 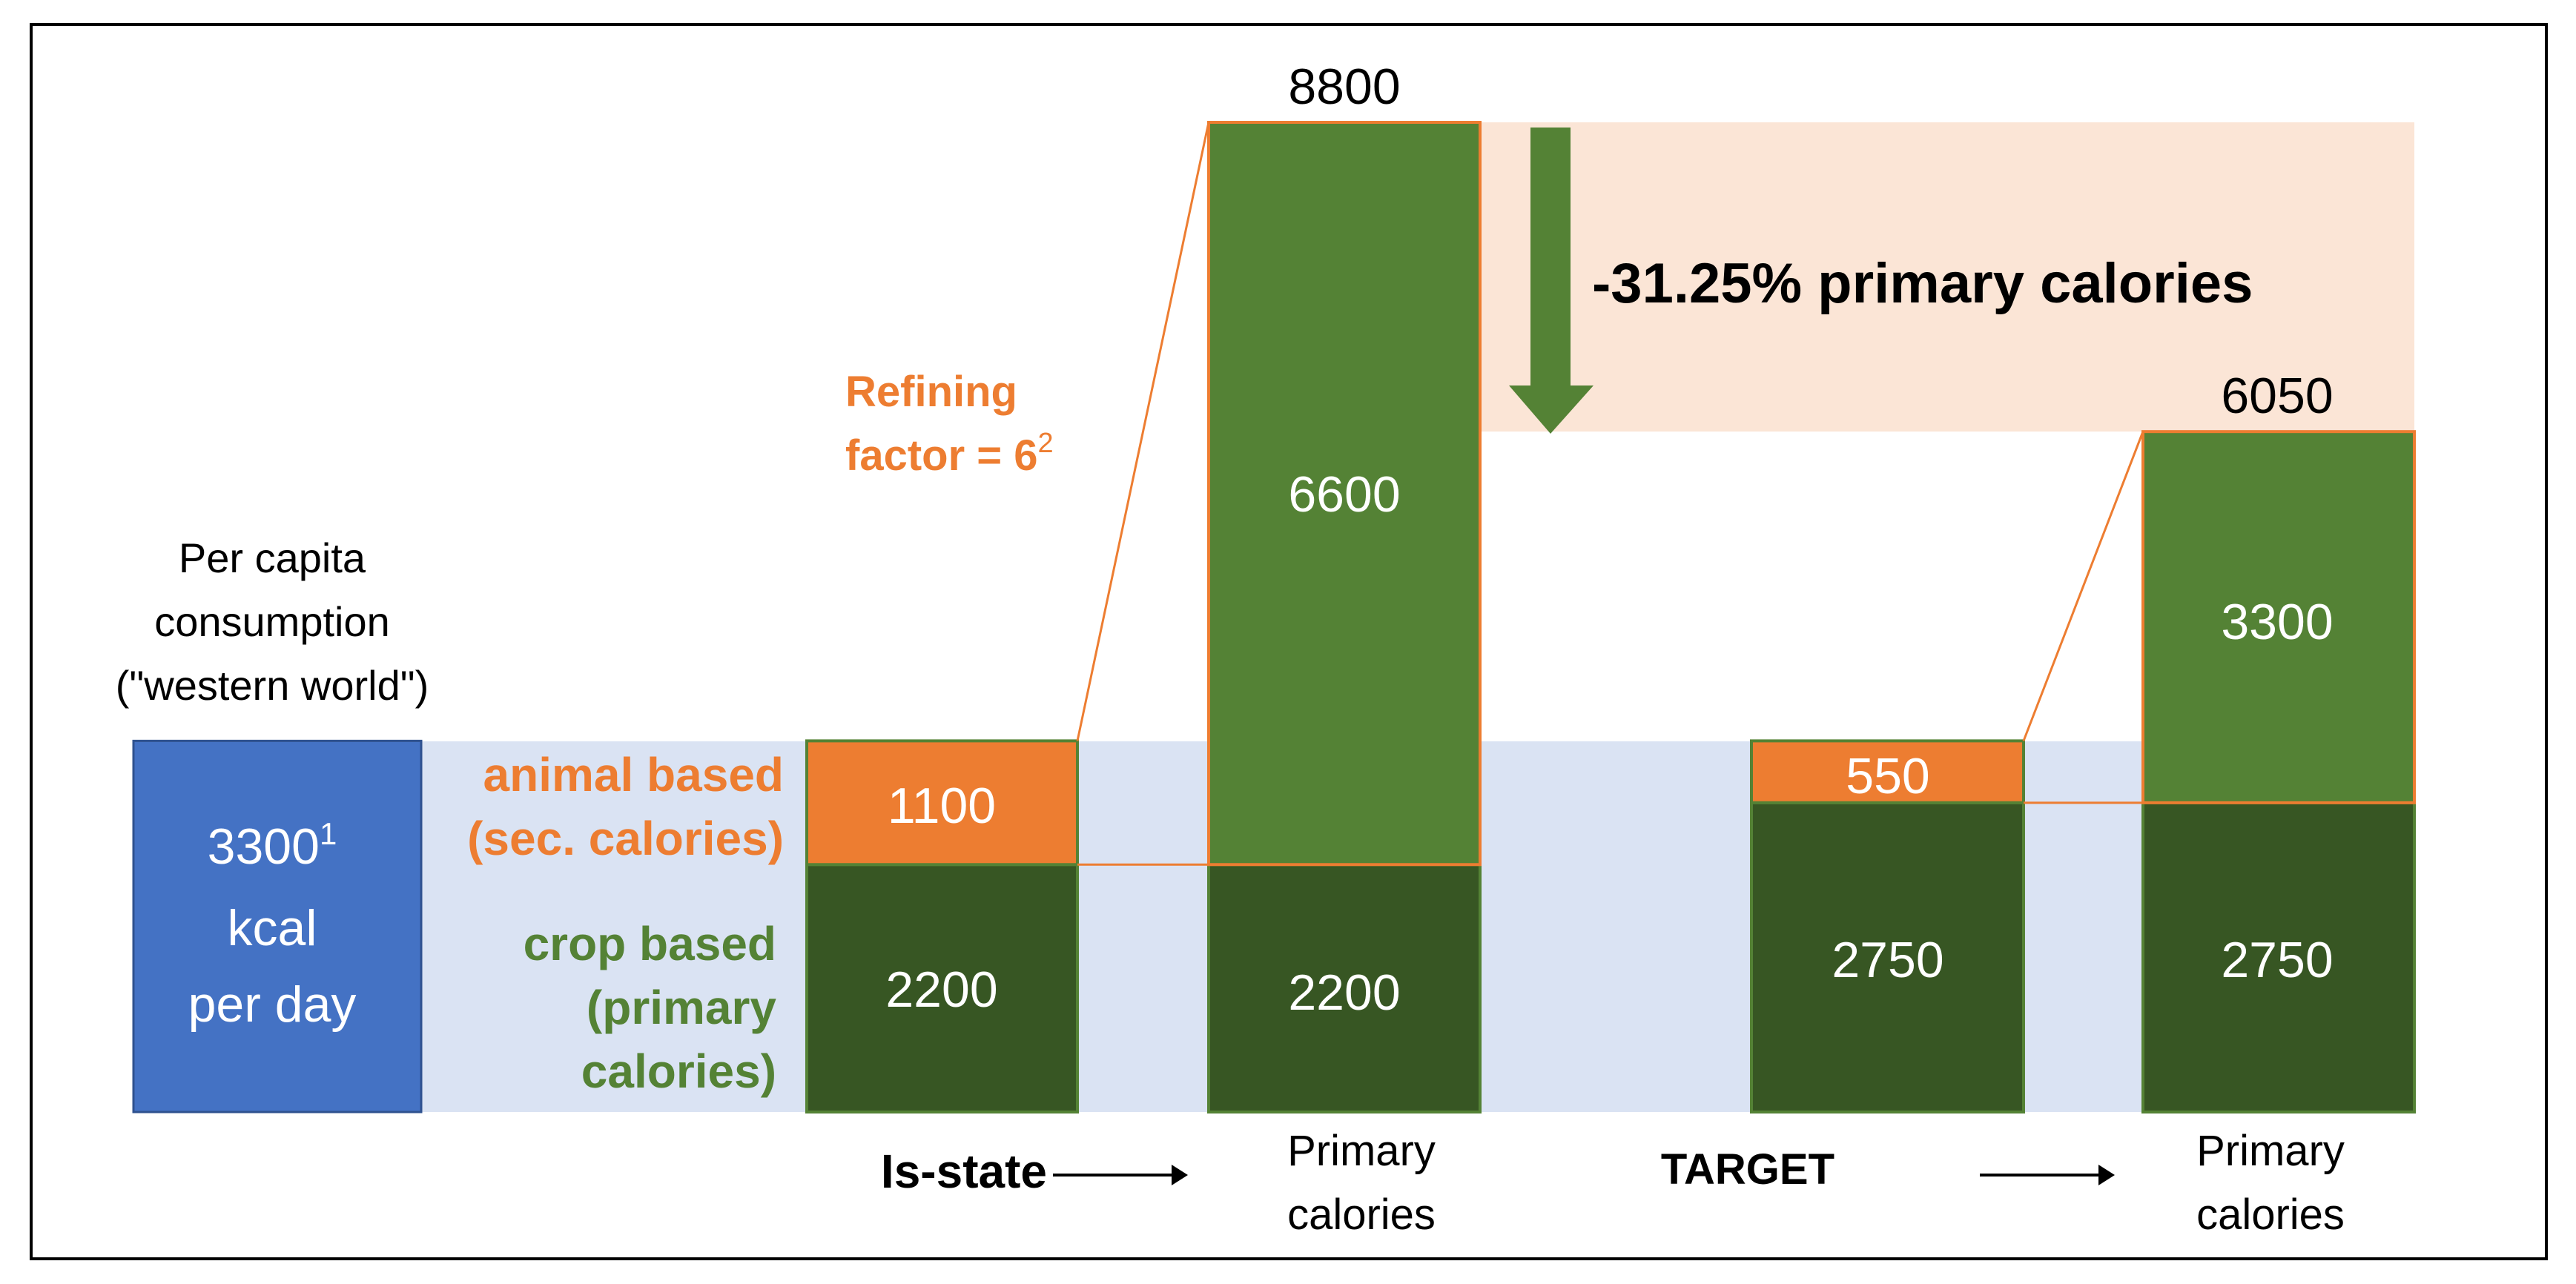 I want to click on label-target-crop: 2750, so click(x=1887, y=960).